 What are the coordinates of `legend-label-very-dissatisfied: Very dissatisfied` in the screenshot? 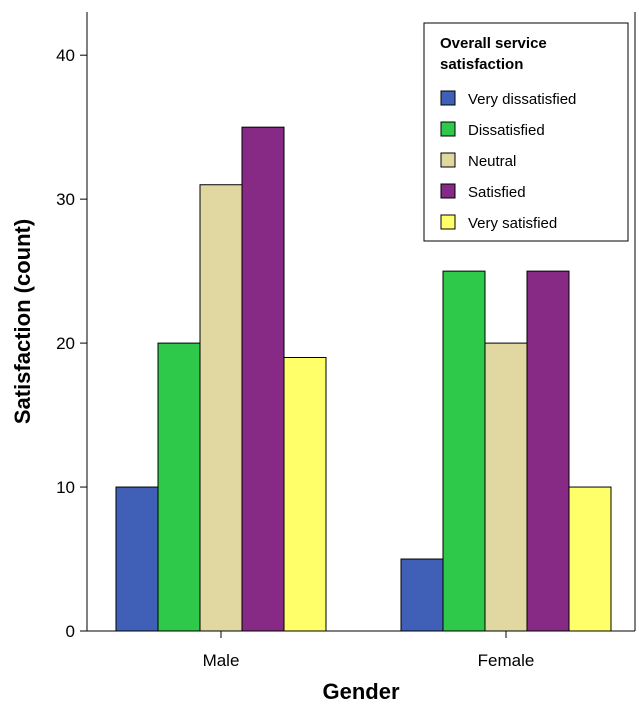 It's located at (522, 99).